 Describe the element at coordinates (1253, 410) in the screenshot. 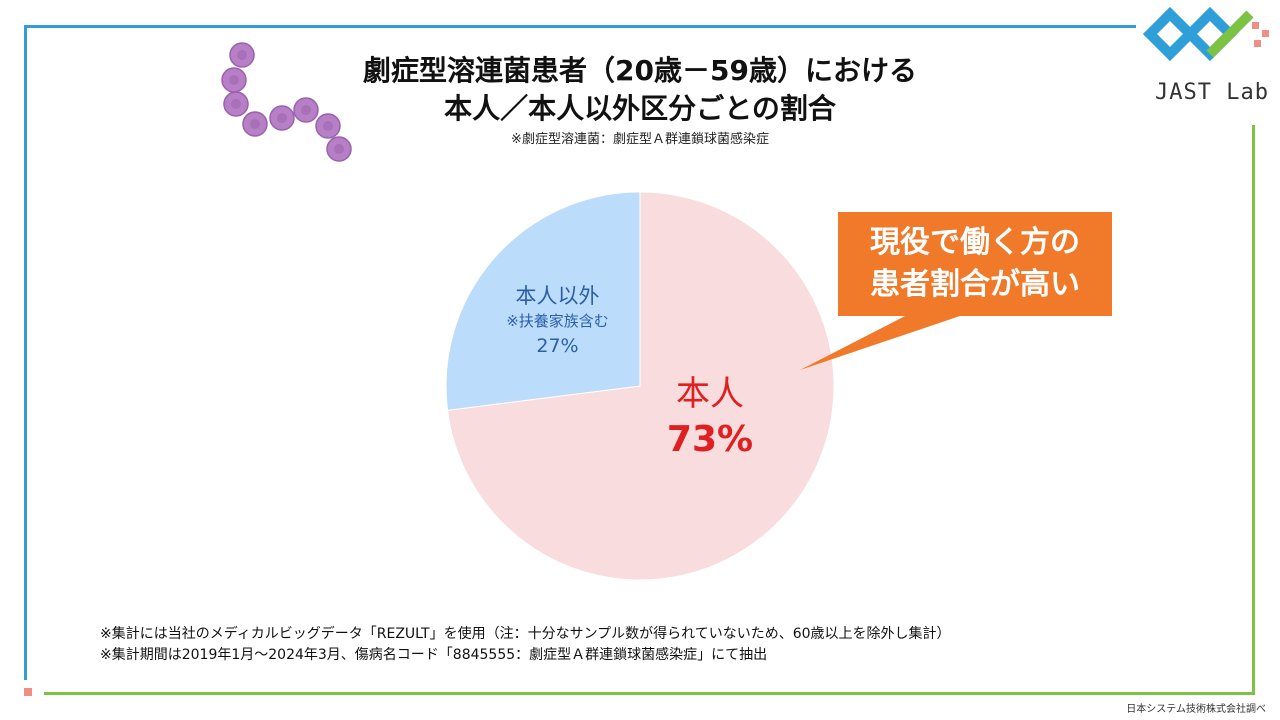

I see `frame-right-border` at that location.